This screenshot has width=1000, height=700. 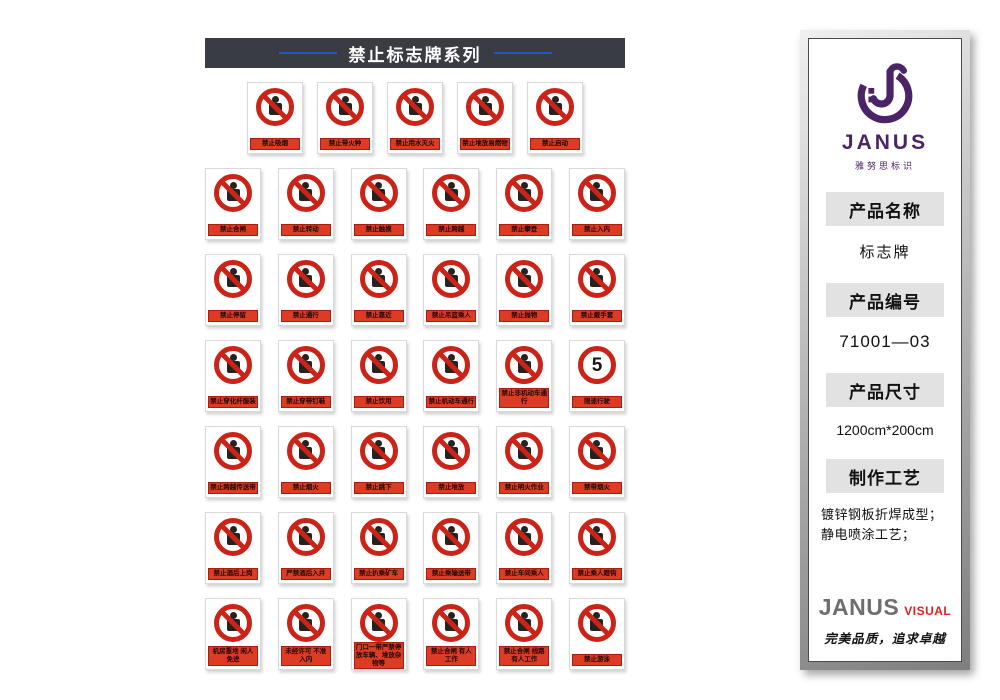 I want to click on sign-label: 禁止启动, so click(x=555, y=144).